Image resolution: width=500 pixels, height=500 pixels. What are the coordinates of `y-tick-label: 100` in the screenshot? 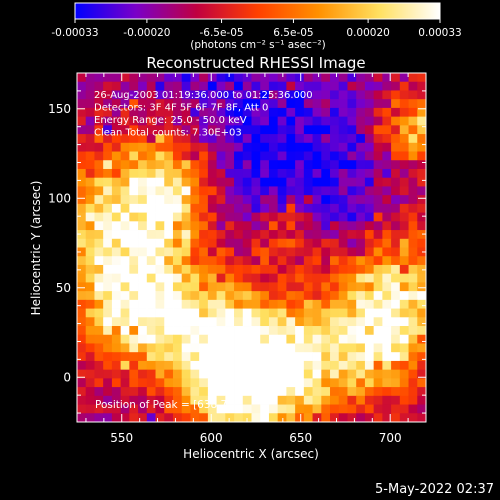 It's located at (59, 198).